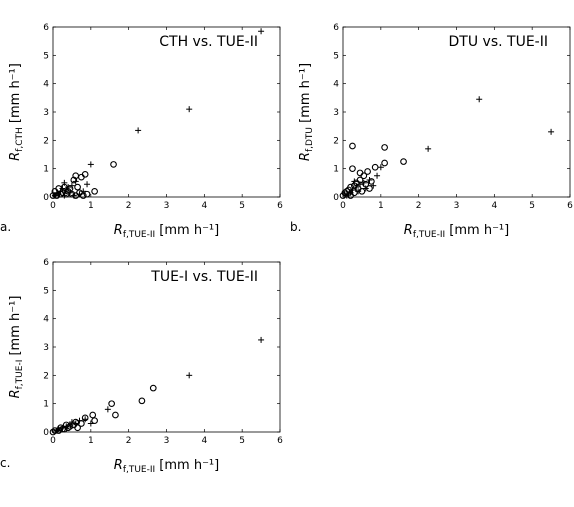 The height and width of the screenshot is (507, 574). Describe the element at coordinates (419, 206) in the screenshot. I see `x-tick-label: 2` at that location.